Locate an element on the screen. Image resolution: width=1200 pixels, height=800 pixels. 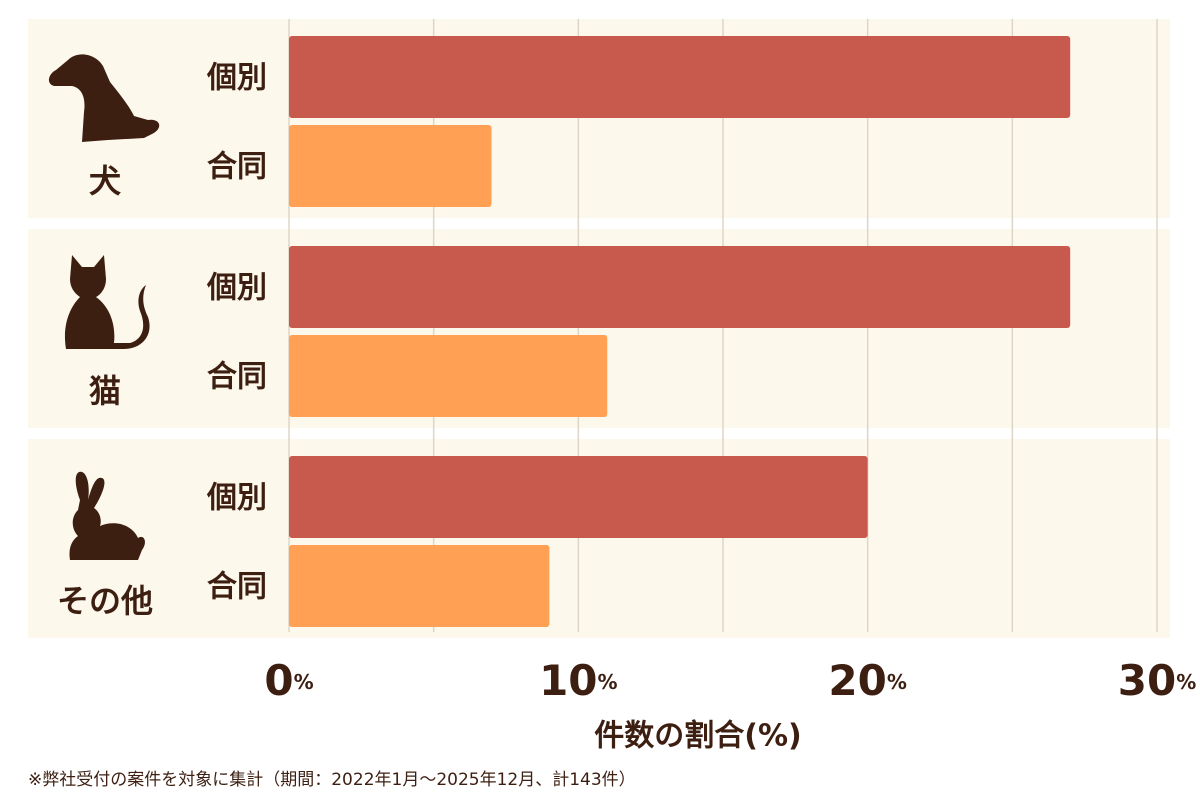
category-label: その他 is located at coordinates (105, 601).